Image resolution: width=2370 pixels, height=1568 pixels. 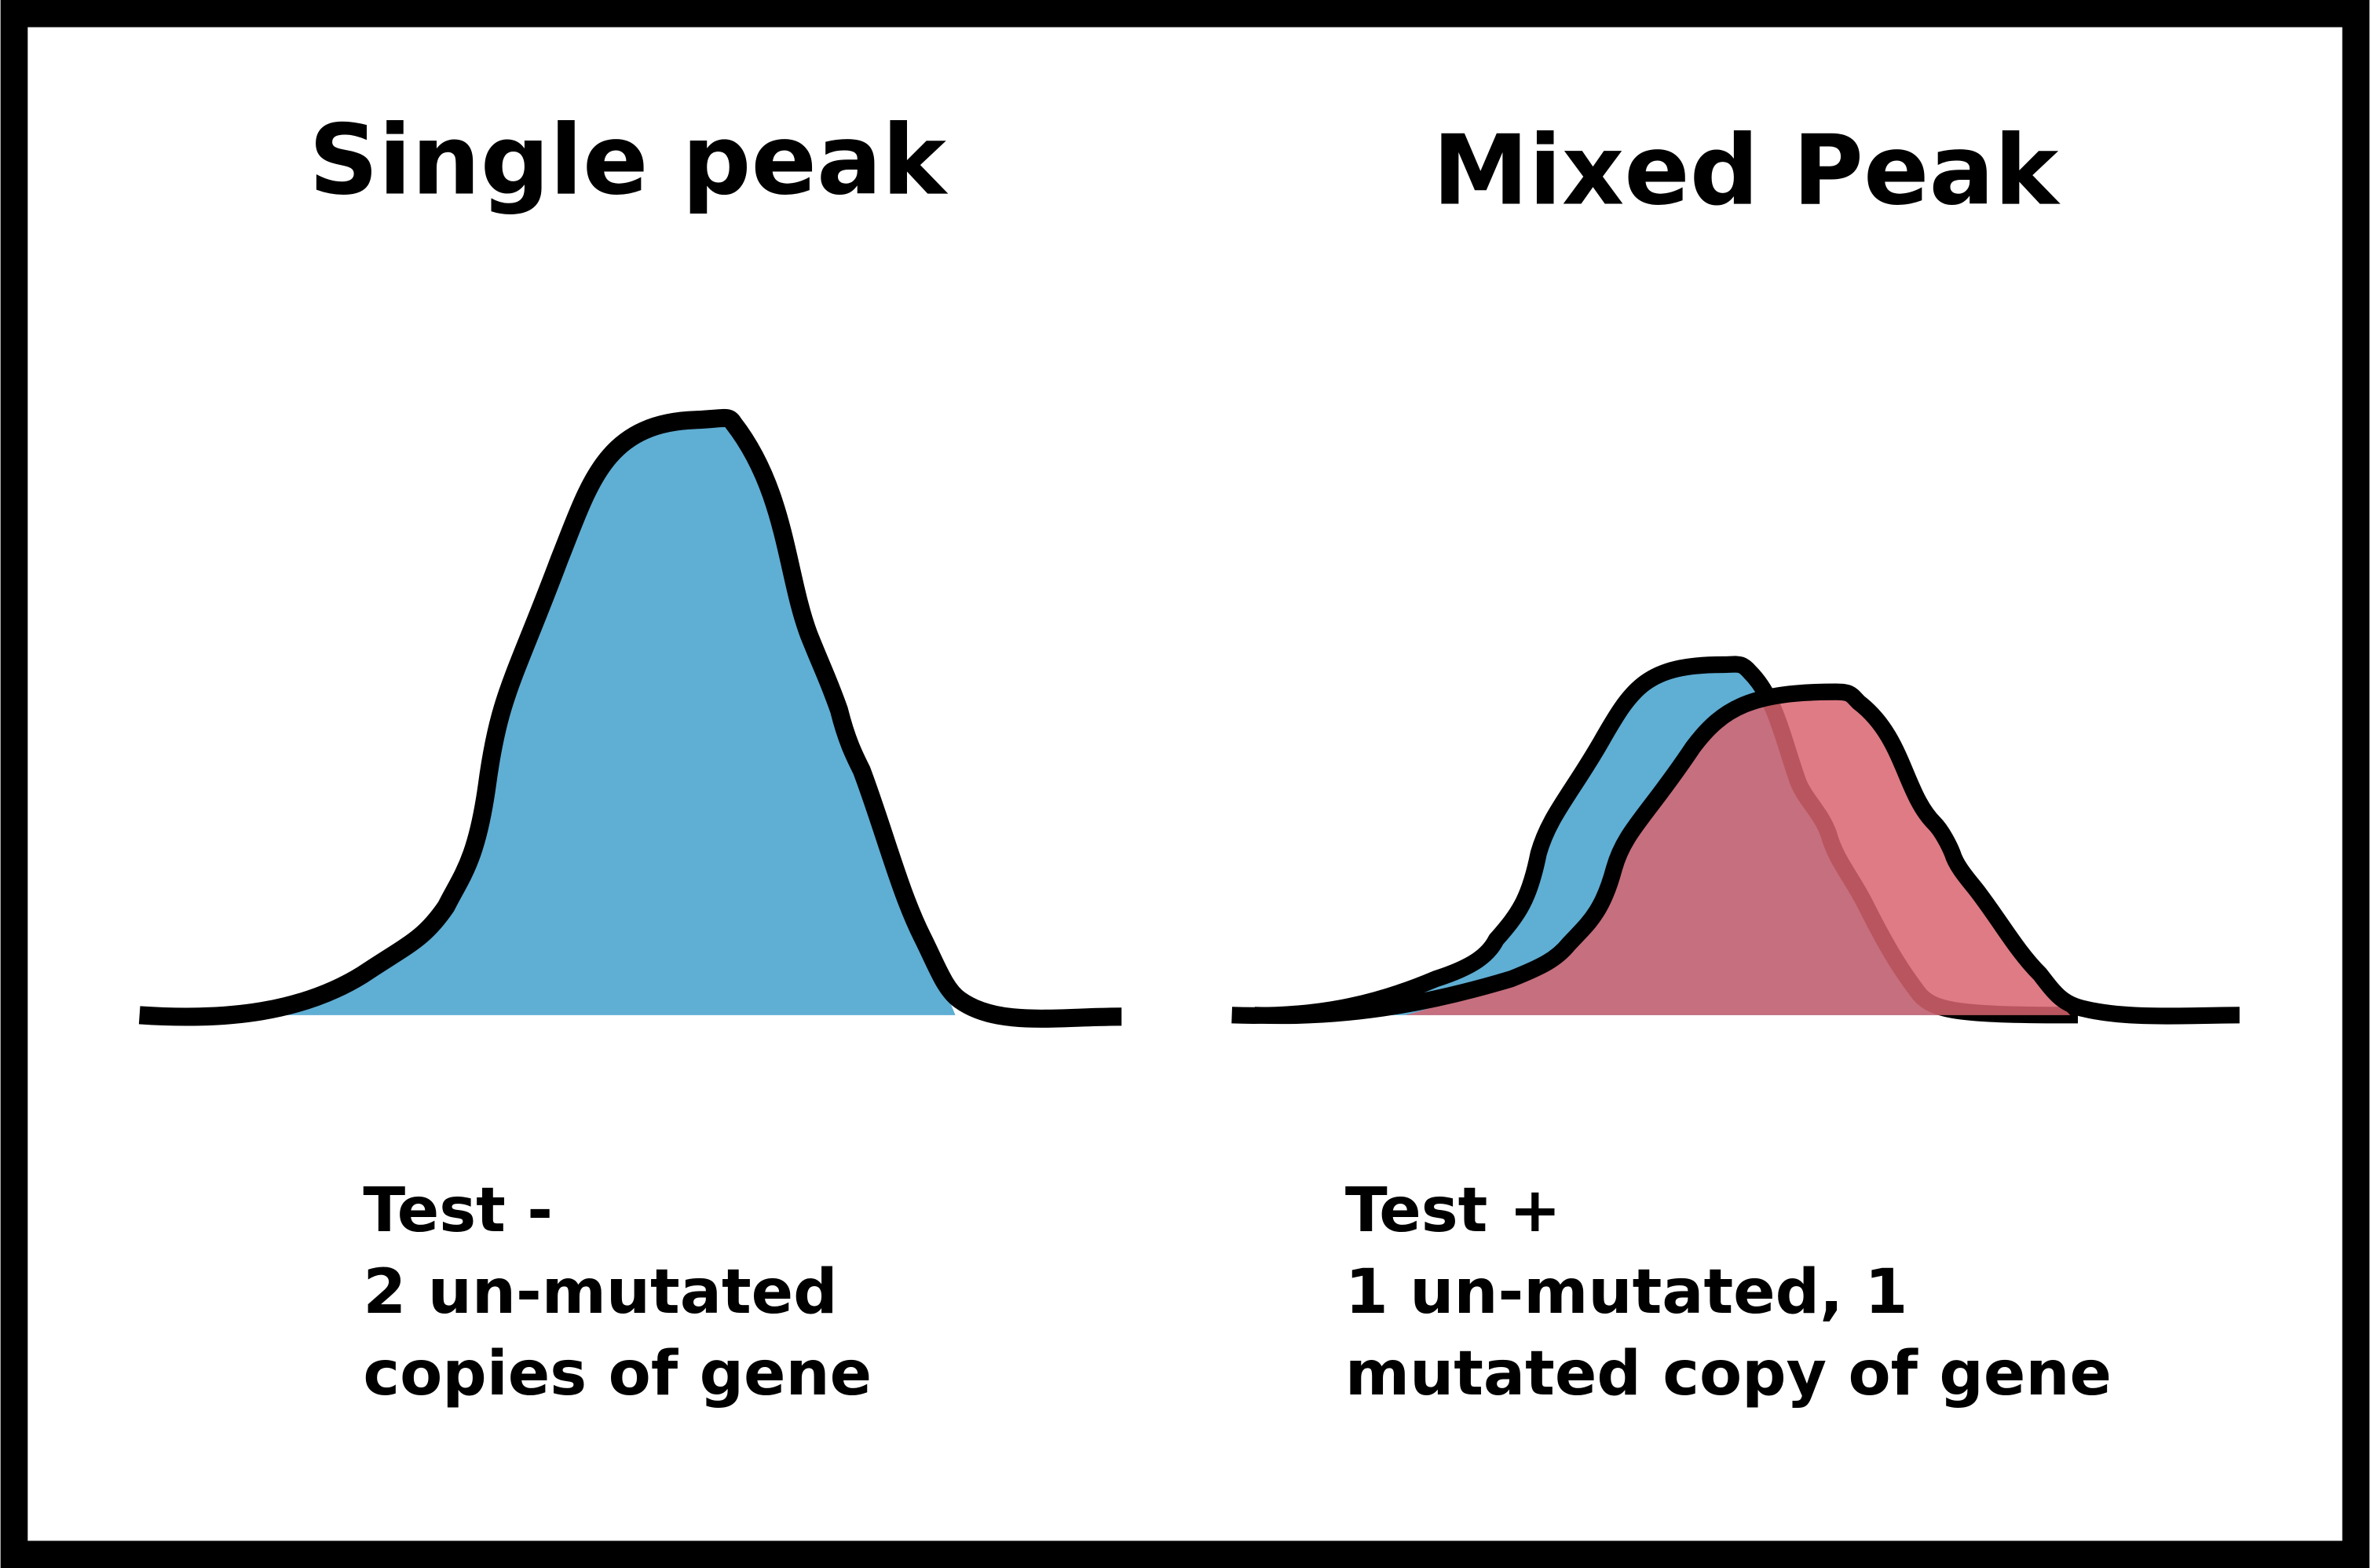 What do you see at coordinates (1728, 1373) in the screenshot?
I see `caption-line: mutated copy of gene` at bounding box center [1728, 1373].